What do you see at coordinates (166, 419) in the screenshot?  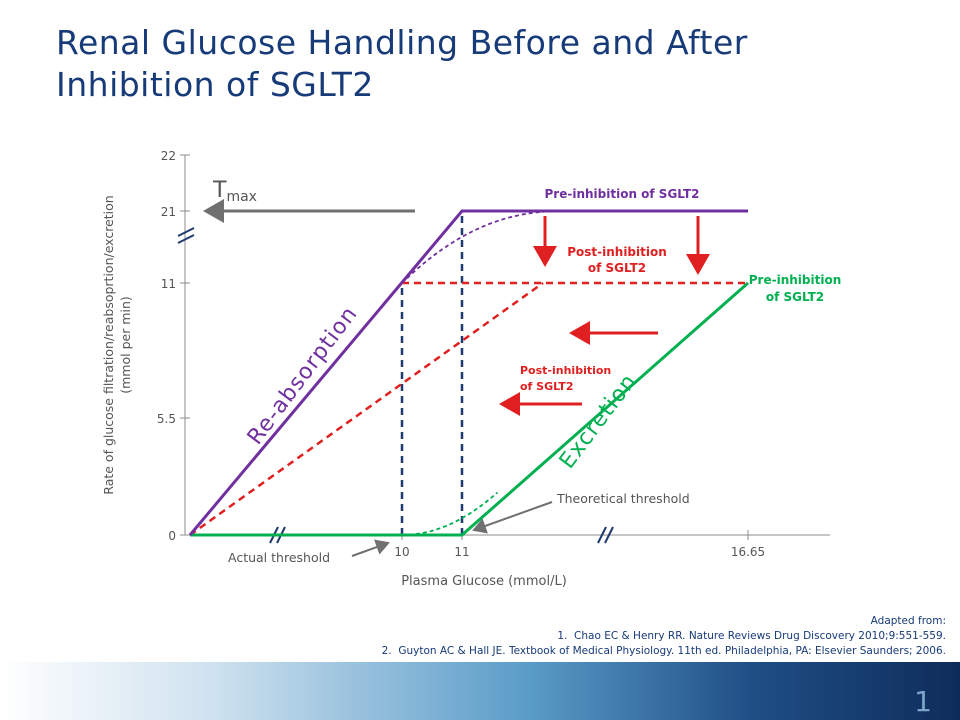 I see `y-tick-label: 5.5` at bounding box center [166, 419].